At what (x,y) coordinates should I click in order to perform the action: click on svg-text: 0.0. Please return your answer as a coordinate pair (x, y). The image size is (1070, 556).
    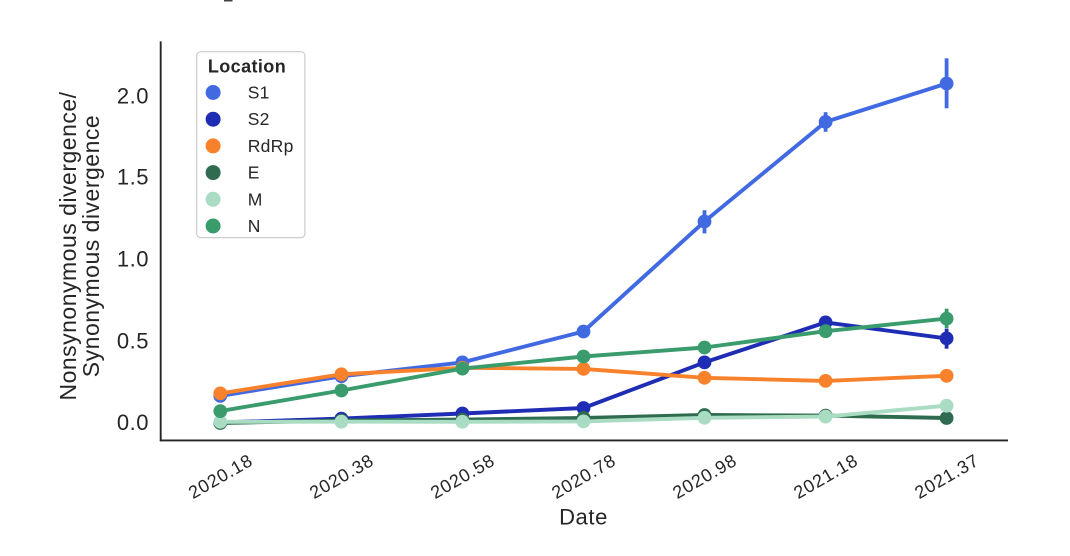
    Looking at the image, I should click on (133, 422).